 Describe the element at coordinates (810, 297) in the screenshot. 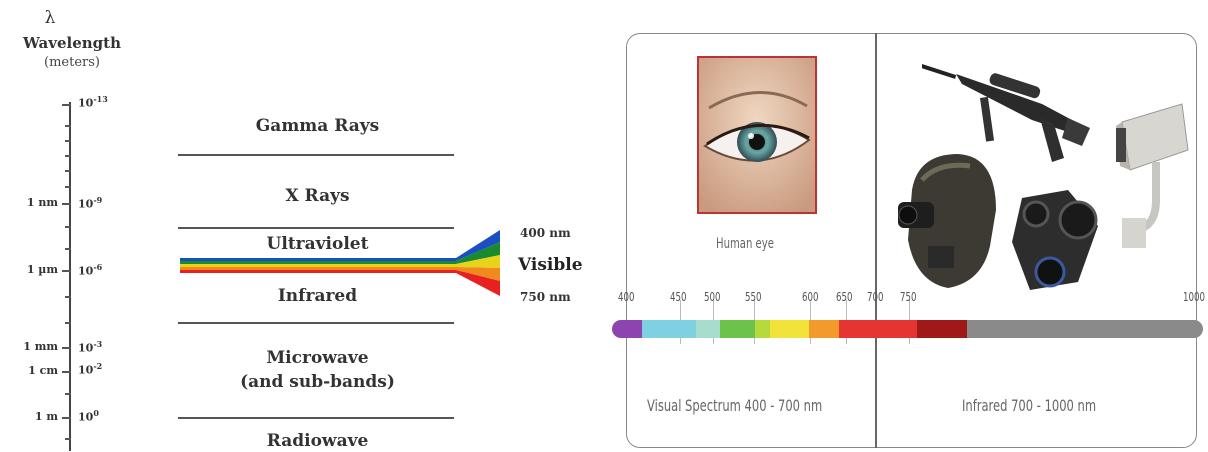

I see `scale-label: 600` at that location.